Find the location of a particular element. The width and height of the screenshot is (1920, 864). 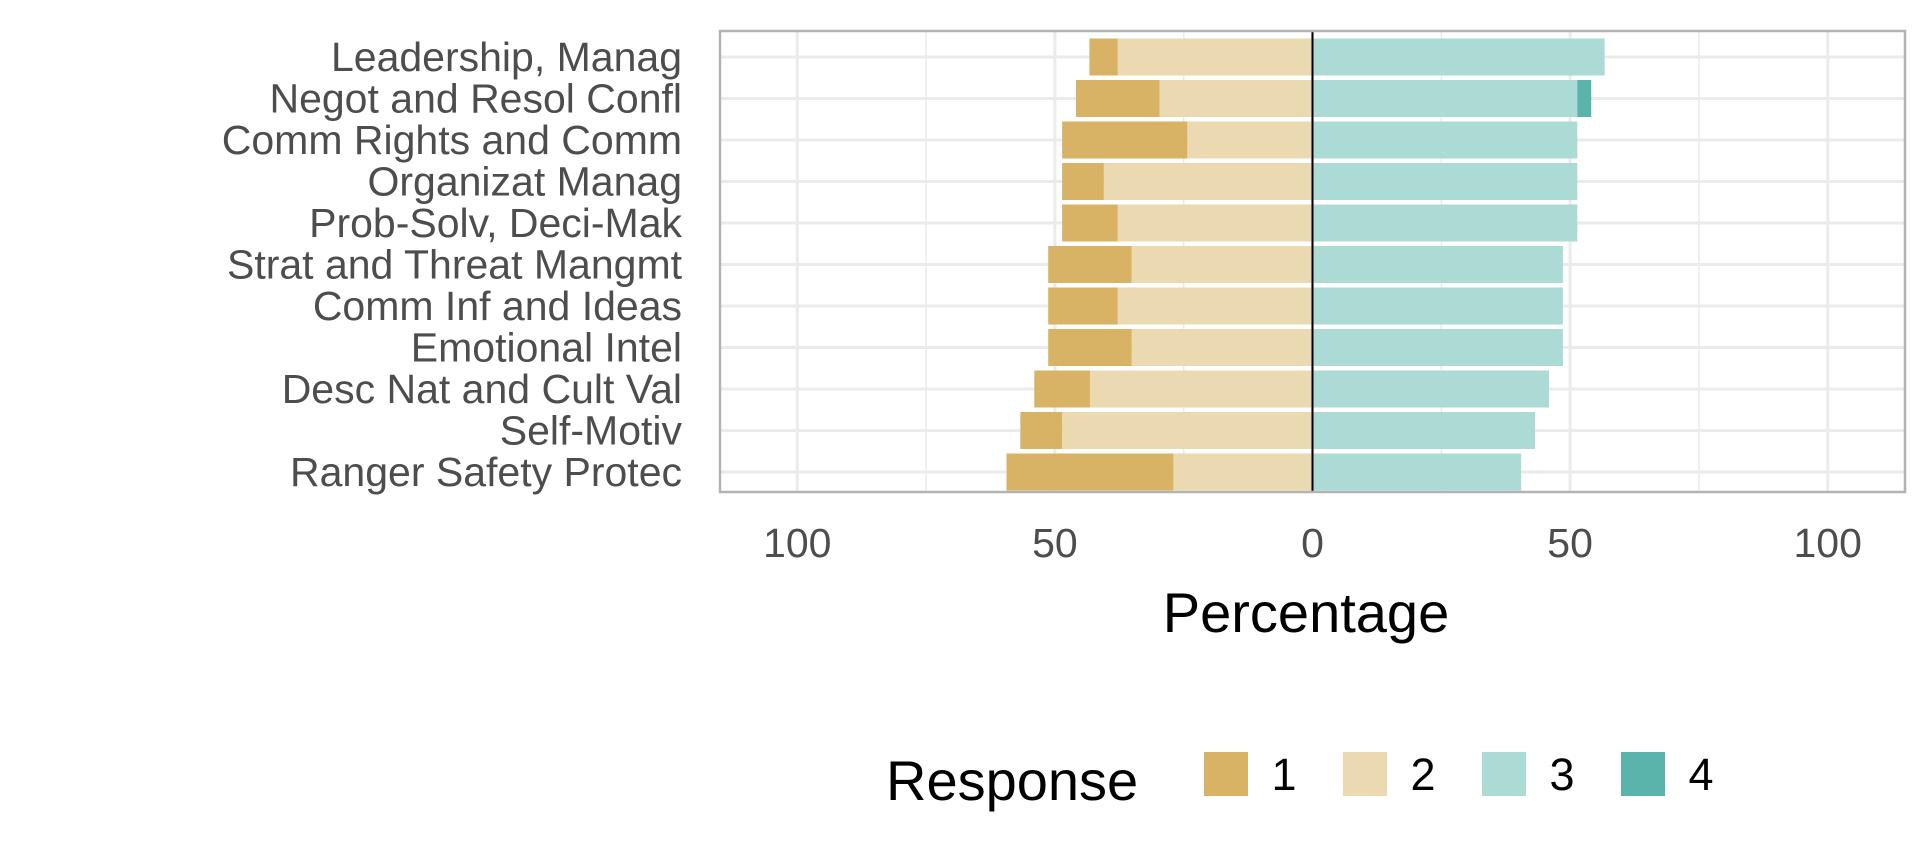

category-label: Organizat Manag is located at coordinates (524, 182).